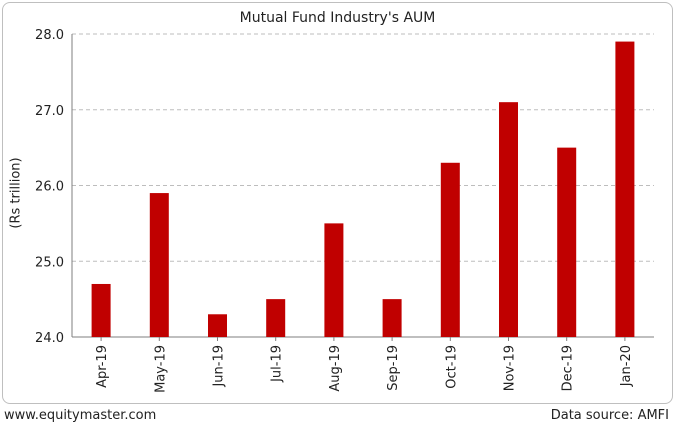 This screenshot has width=675, height=428. Describe the element at coordinates (510, 368) in the screenshot. I see `x-tick-label: Nov-19` at that location.